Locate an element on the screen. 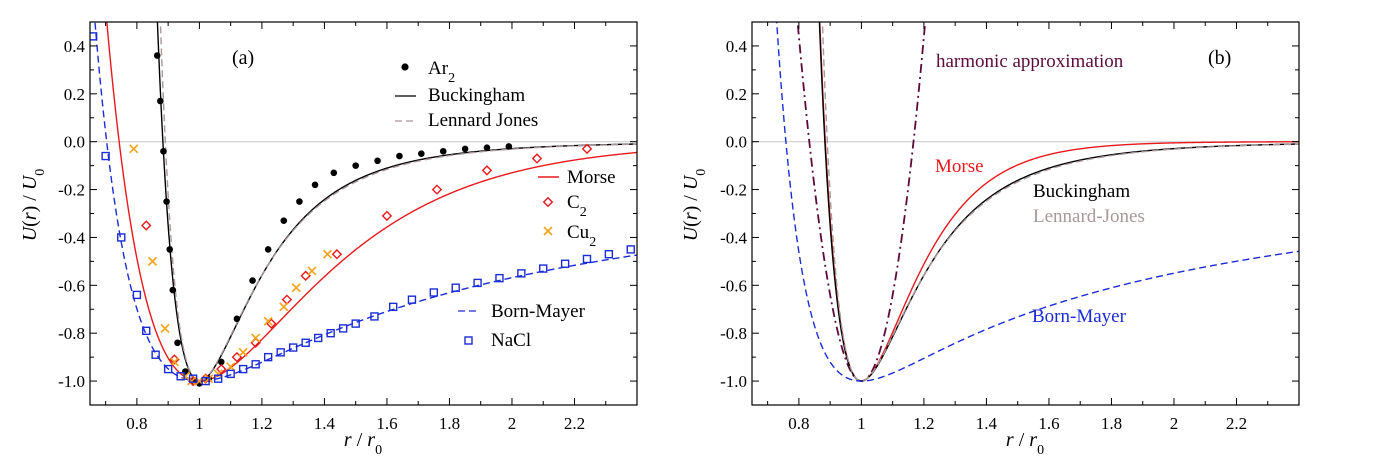 The height and width of the screenshot is (468, 1373). label-buckingham: Buckingham is located at coordinates (1081, 191).